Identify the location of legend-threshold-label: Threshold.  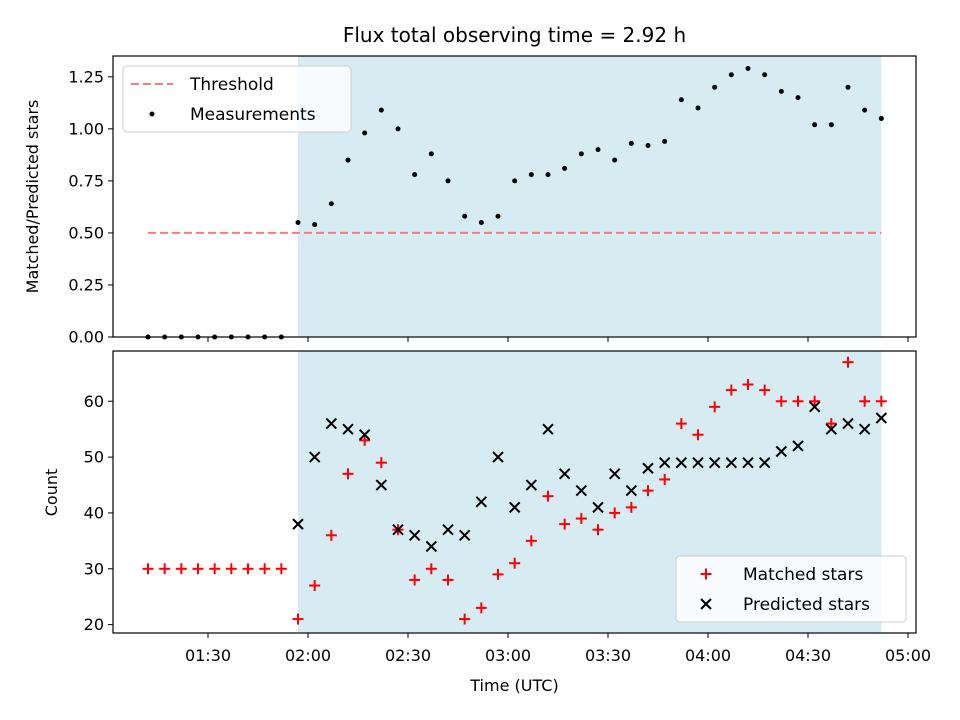
(231, 85).